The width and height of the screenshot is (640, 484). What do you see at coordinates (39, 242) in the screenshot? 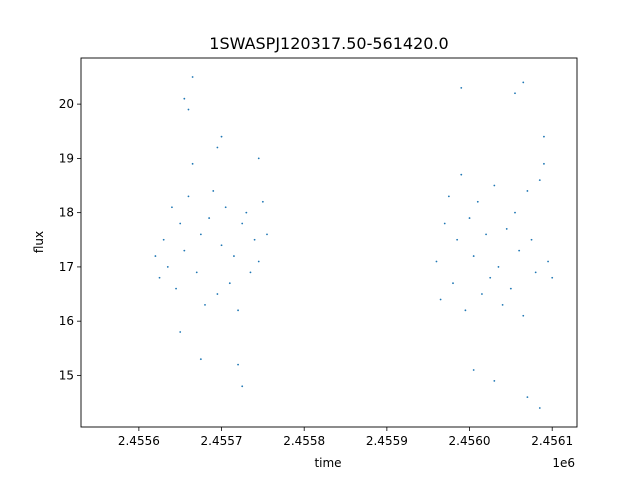
I see `y-axis-label: flux` at bounding box center [39, 242].